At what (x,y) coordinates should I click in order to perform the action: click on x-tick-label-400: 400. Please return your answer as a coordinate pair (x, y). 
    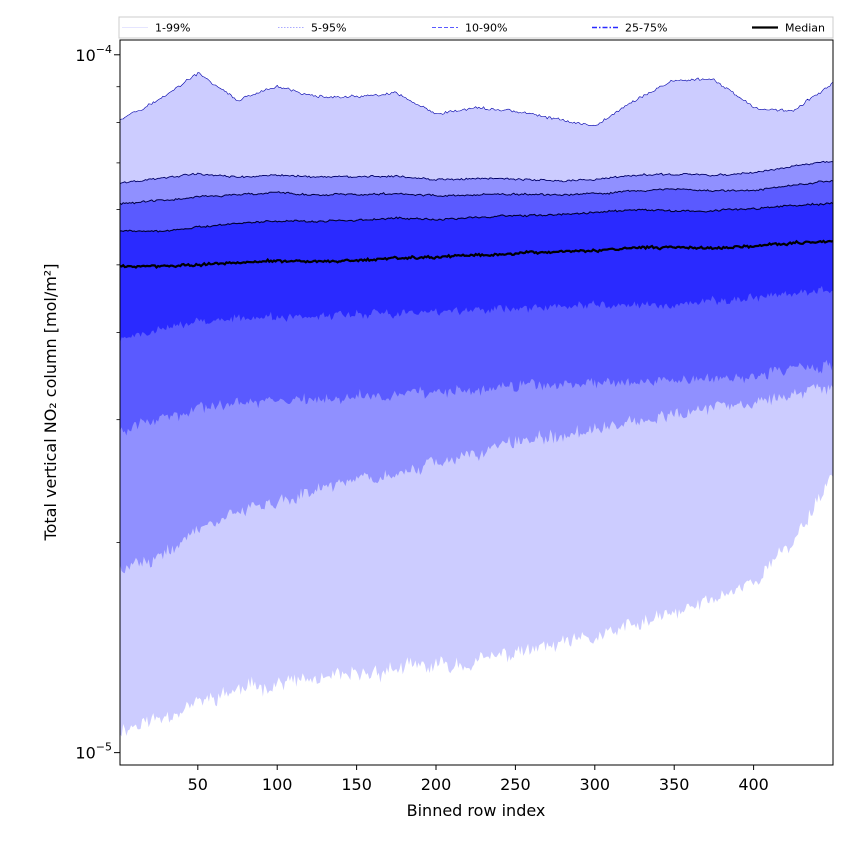
    Looking at the image, I should click on (753, 784).